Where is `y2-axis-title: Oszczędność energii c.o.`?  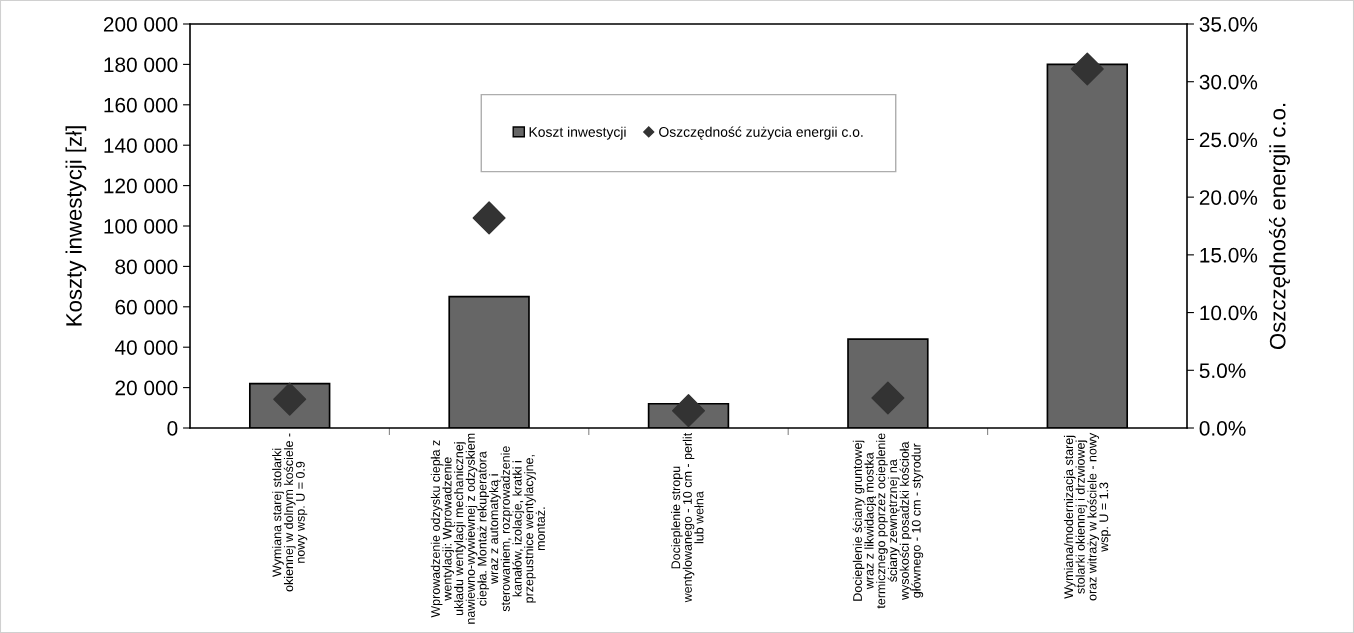
y2-axis-title: Oszczędność energii c.o. is located at coordinates (1279, 226).